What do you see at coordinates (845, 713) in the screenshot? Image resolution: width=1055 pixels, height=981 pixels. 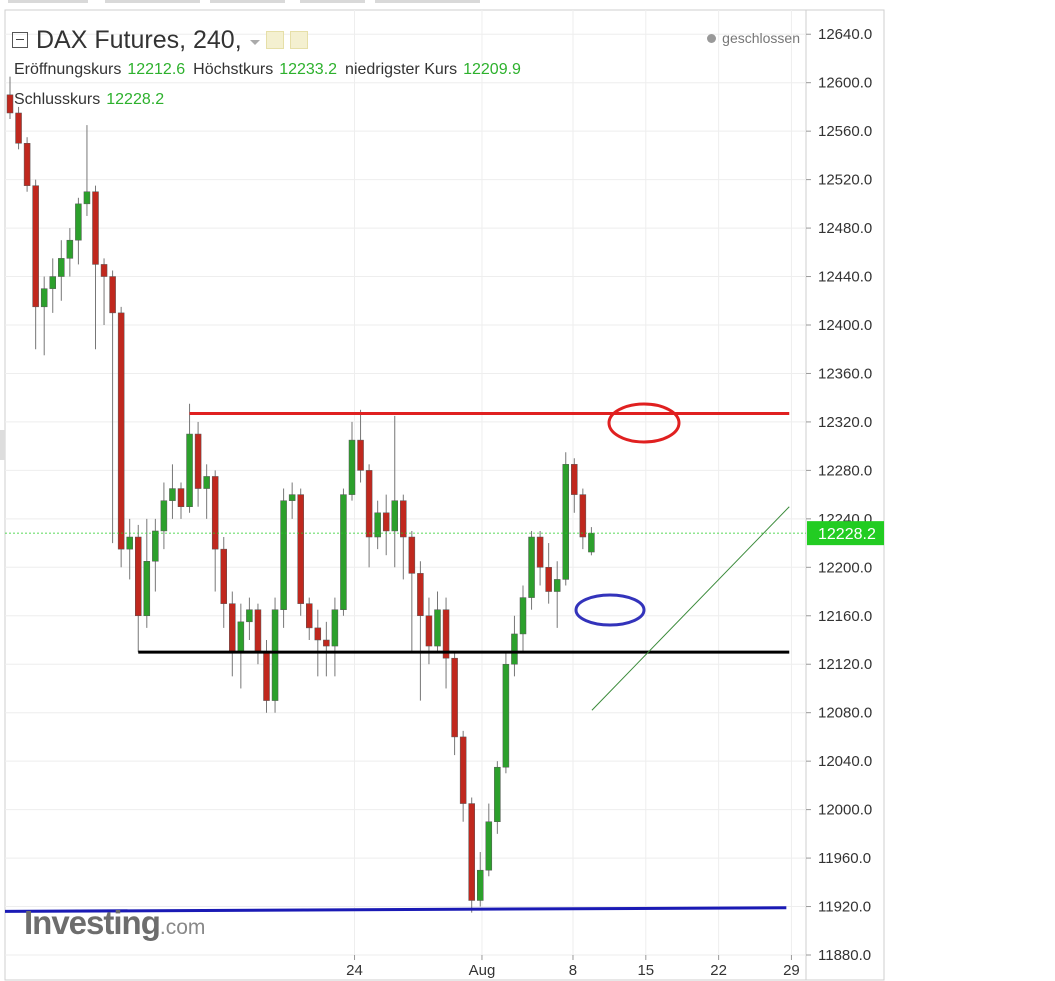 I see `y-tick-label: 12080.0` at bounding box center [845, 713].